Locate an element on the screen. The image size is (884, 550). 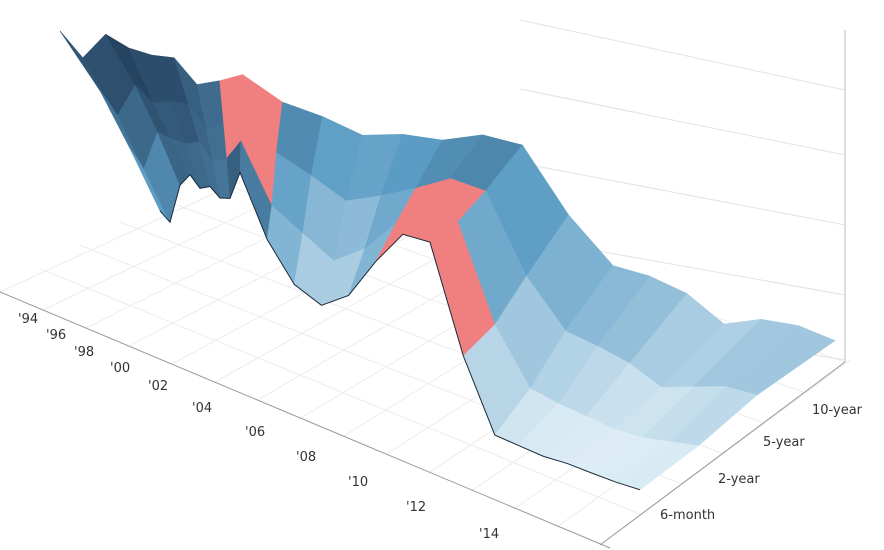
x-tick-label: '12 is located at coordinates (416, 507).